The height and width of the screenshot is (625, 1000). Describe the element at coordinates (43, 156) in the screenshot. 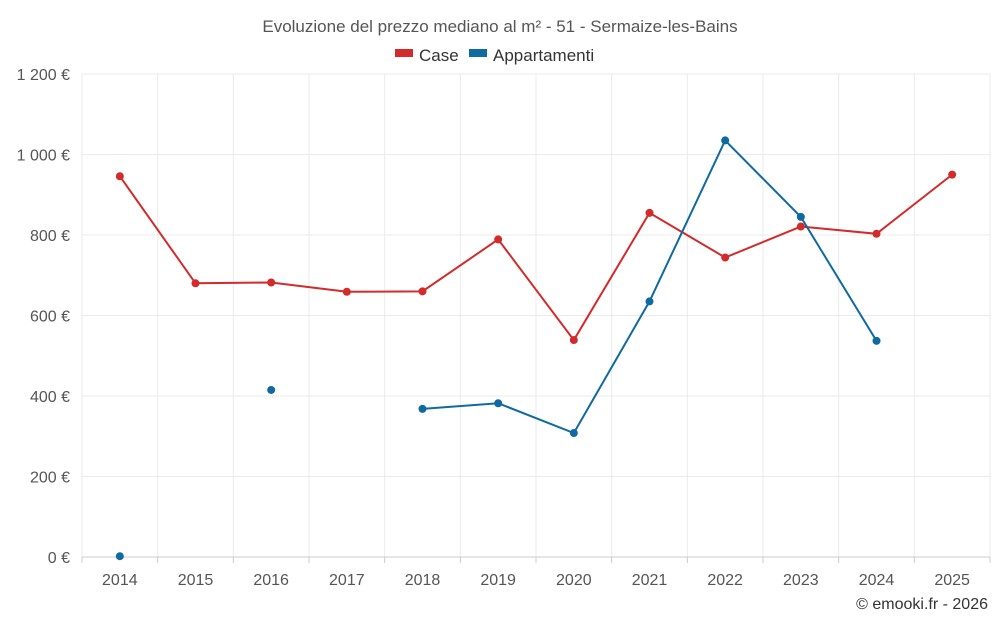

I see `y-tick-label: 1 000 €` at that location.